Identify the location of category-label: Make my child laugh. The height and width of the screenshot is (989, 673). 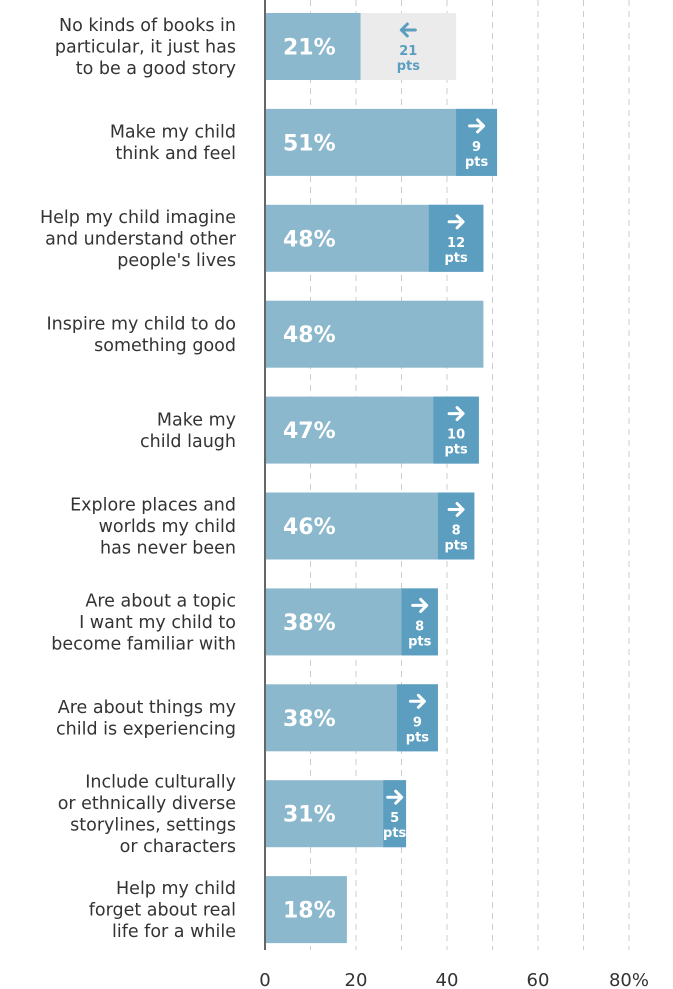
(188, 431).